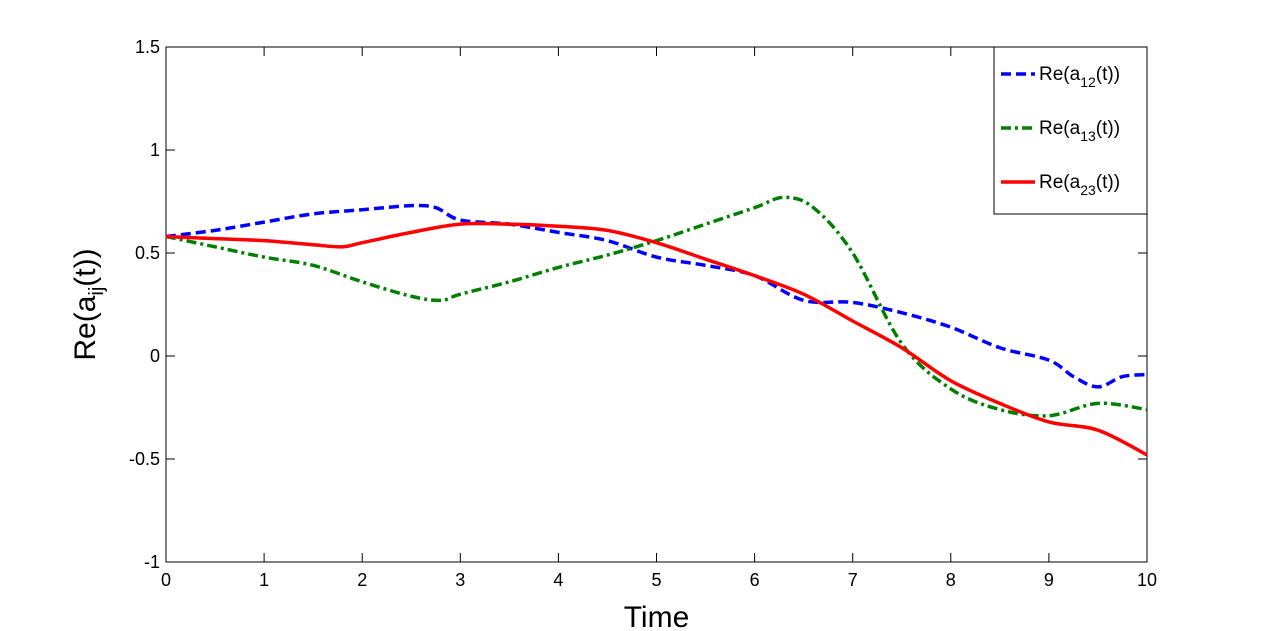 This screenshot has height=631, width=1267. Describe the element at coordinates (558, 580) in the screenshot. I see `x-tick-label: 4` at that location.